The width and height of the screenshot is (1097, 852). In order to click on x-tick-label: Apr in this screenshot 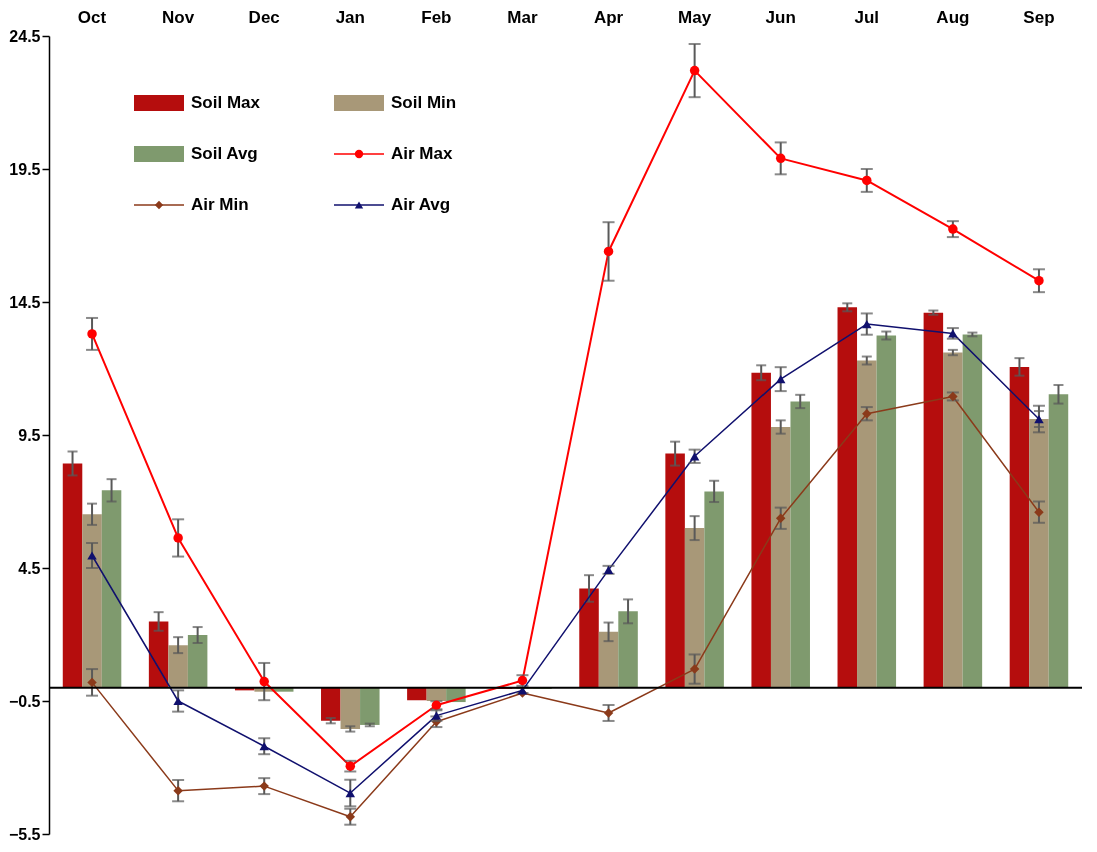, I will do `click(608, 17)`.